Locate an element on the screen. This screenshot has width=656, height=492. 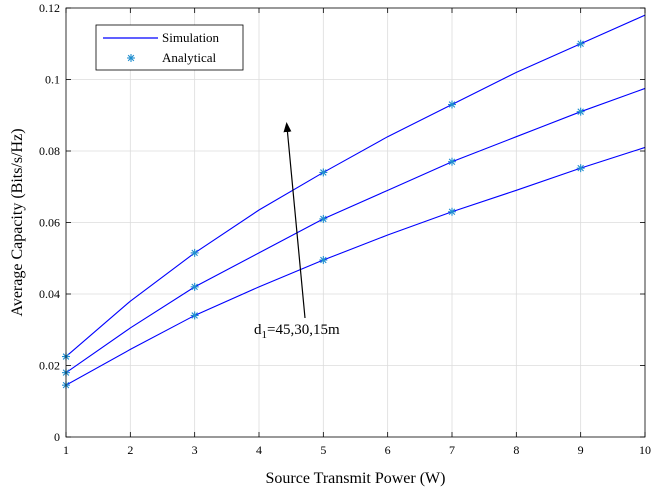
y-tick-label: 0.08 is located at coordinates (49, 151).